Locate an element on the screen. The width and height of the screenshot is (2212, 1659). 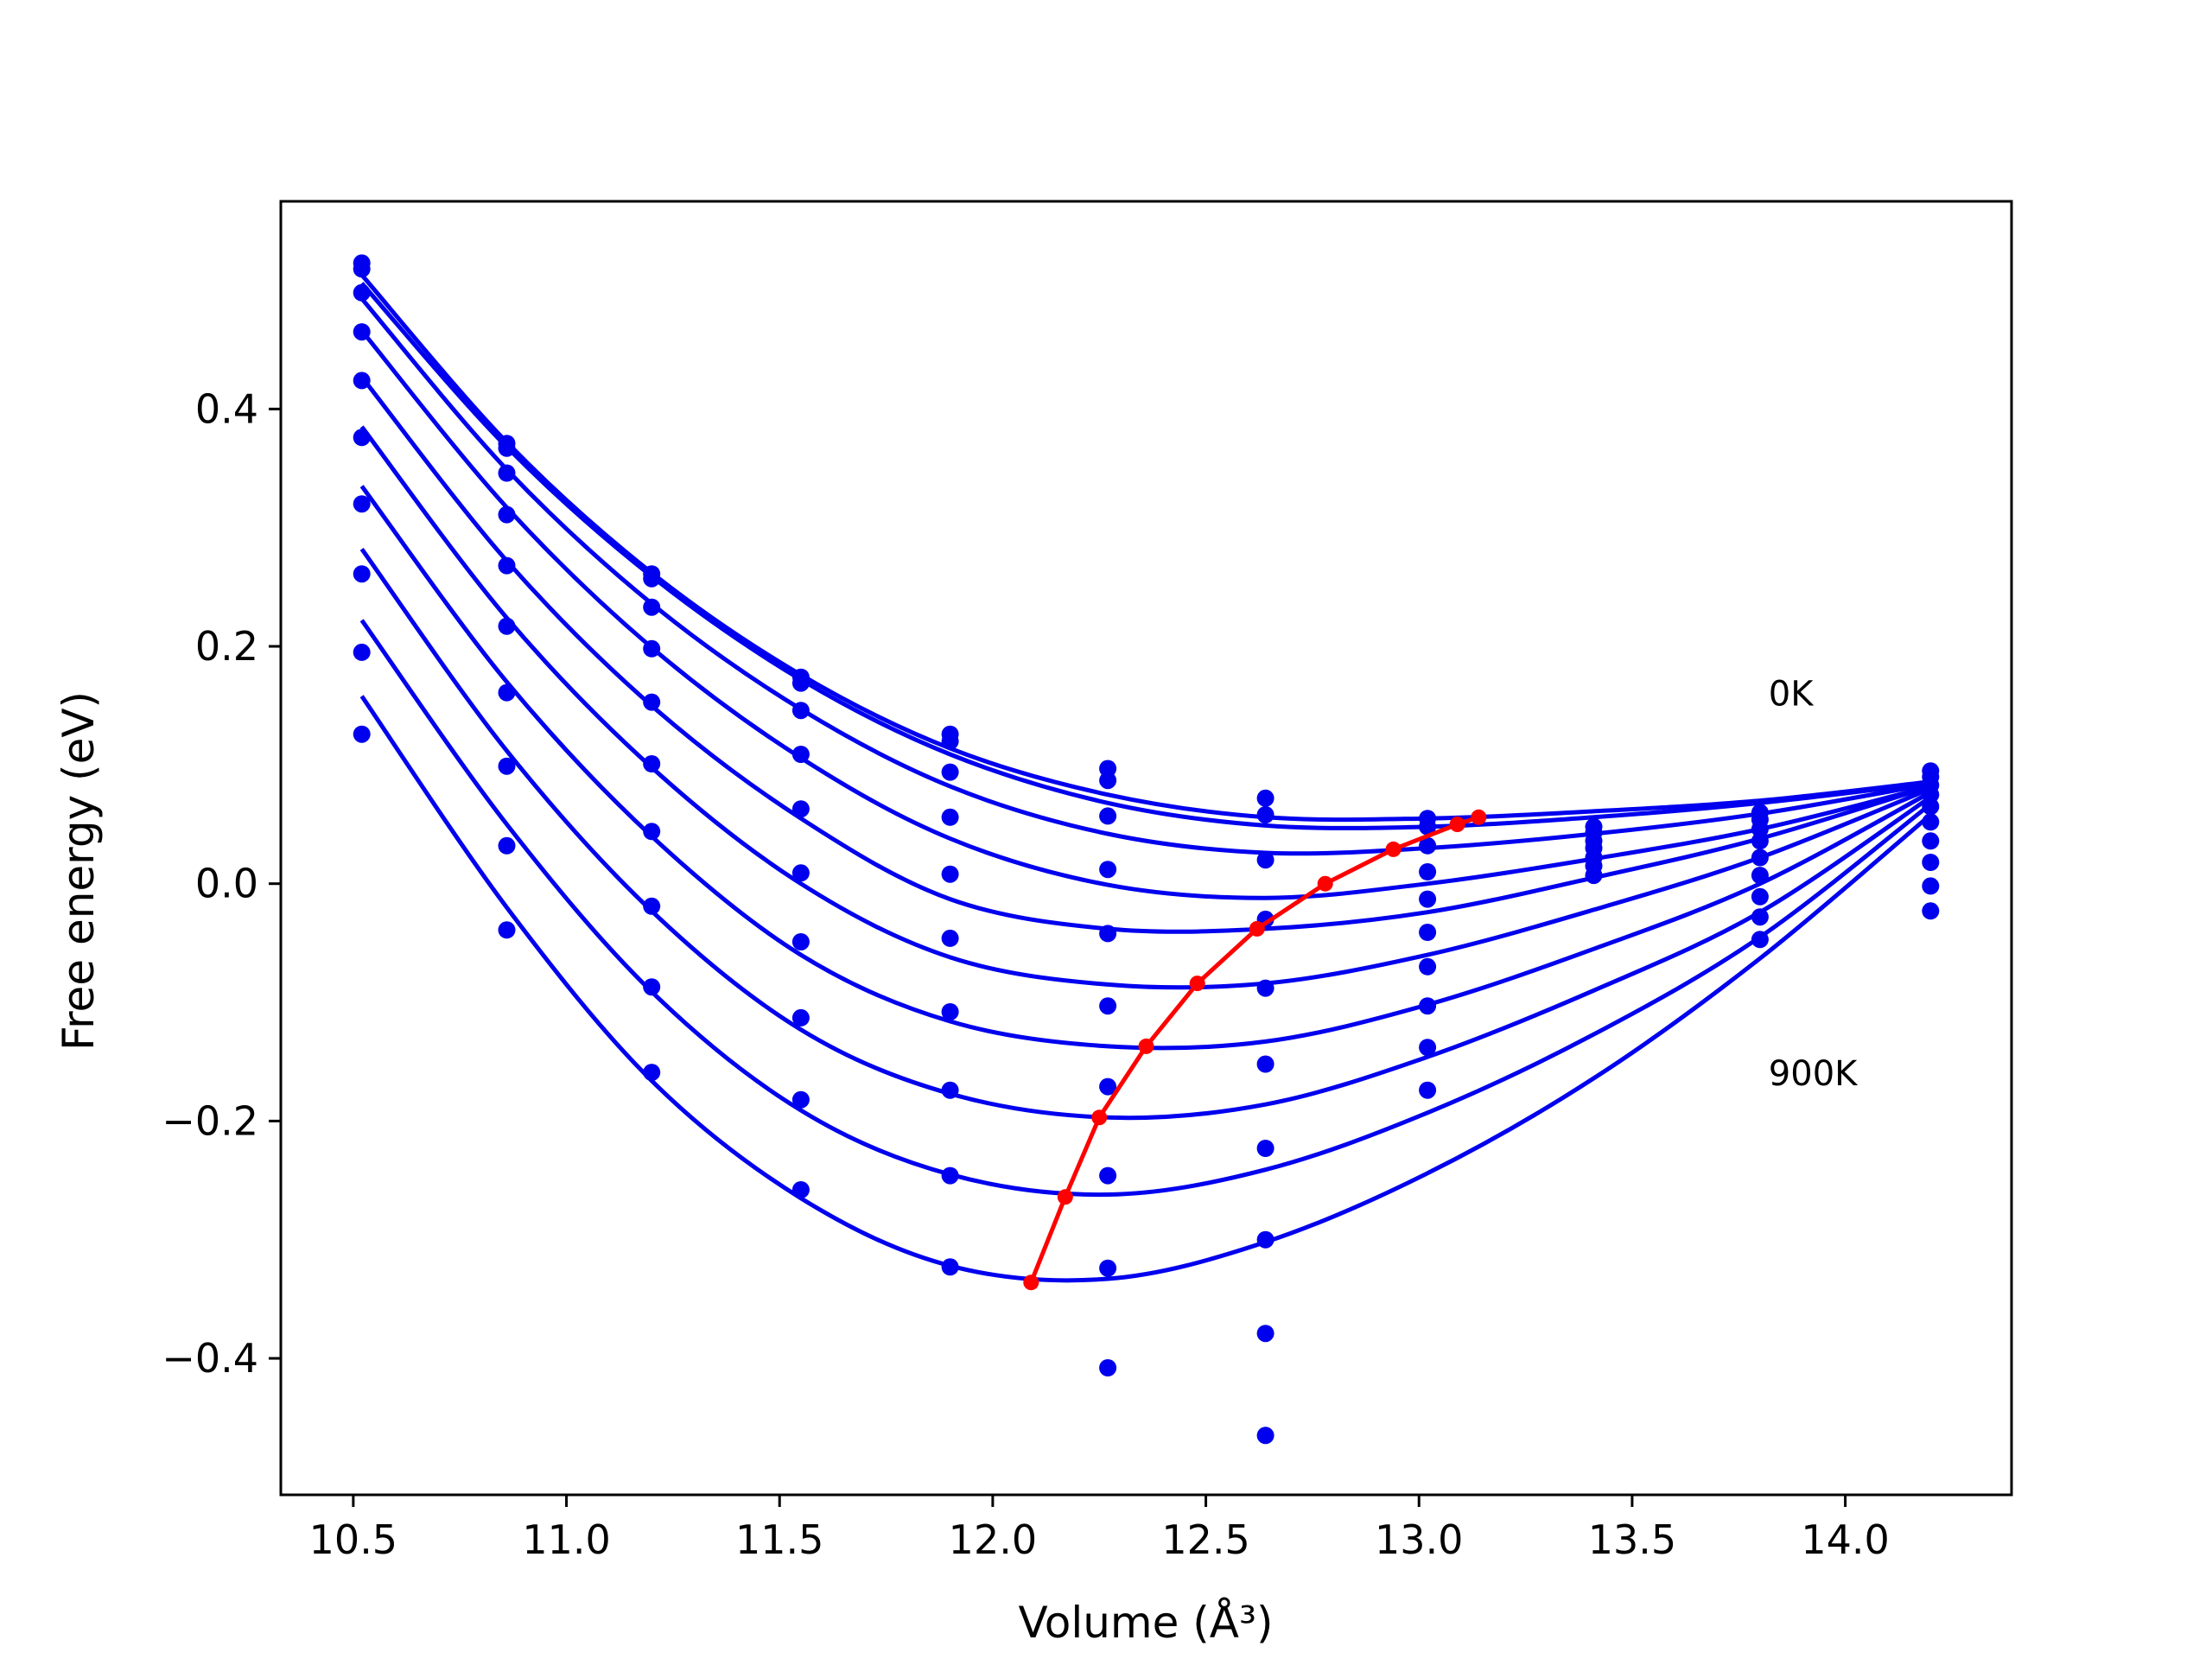
y-axis: −0.4 −0.2 0.0 0.2 0.4 is located at coordinates (221, 883).